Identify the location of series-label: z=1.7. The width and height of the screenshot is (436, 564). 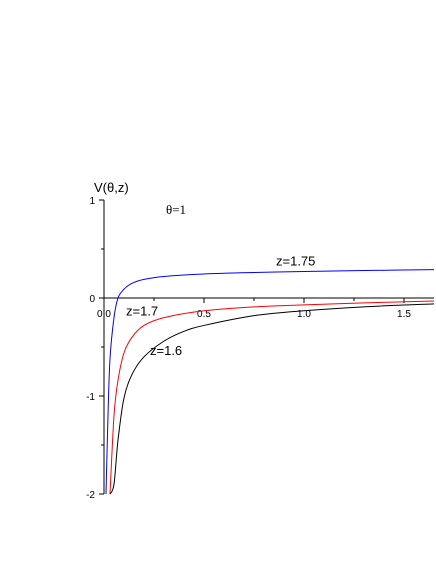
(142, 311).